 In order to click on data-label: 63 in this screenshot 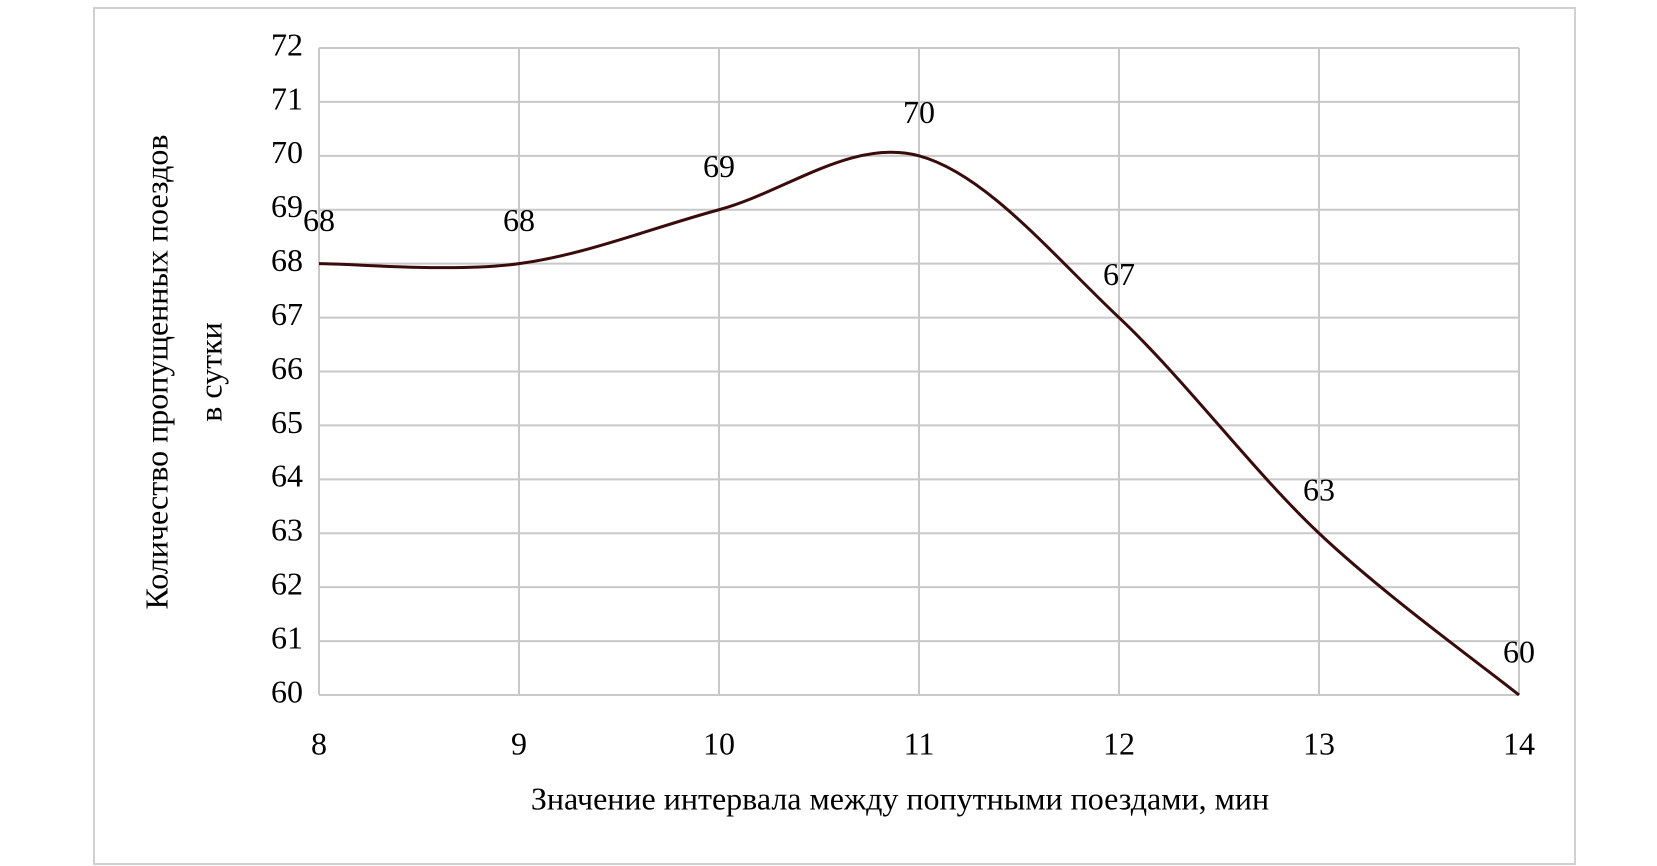, I will do `click(1319, 490)`.